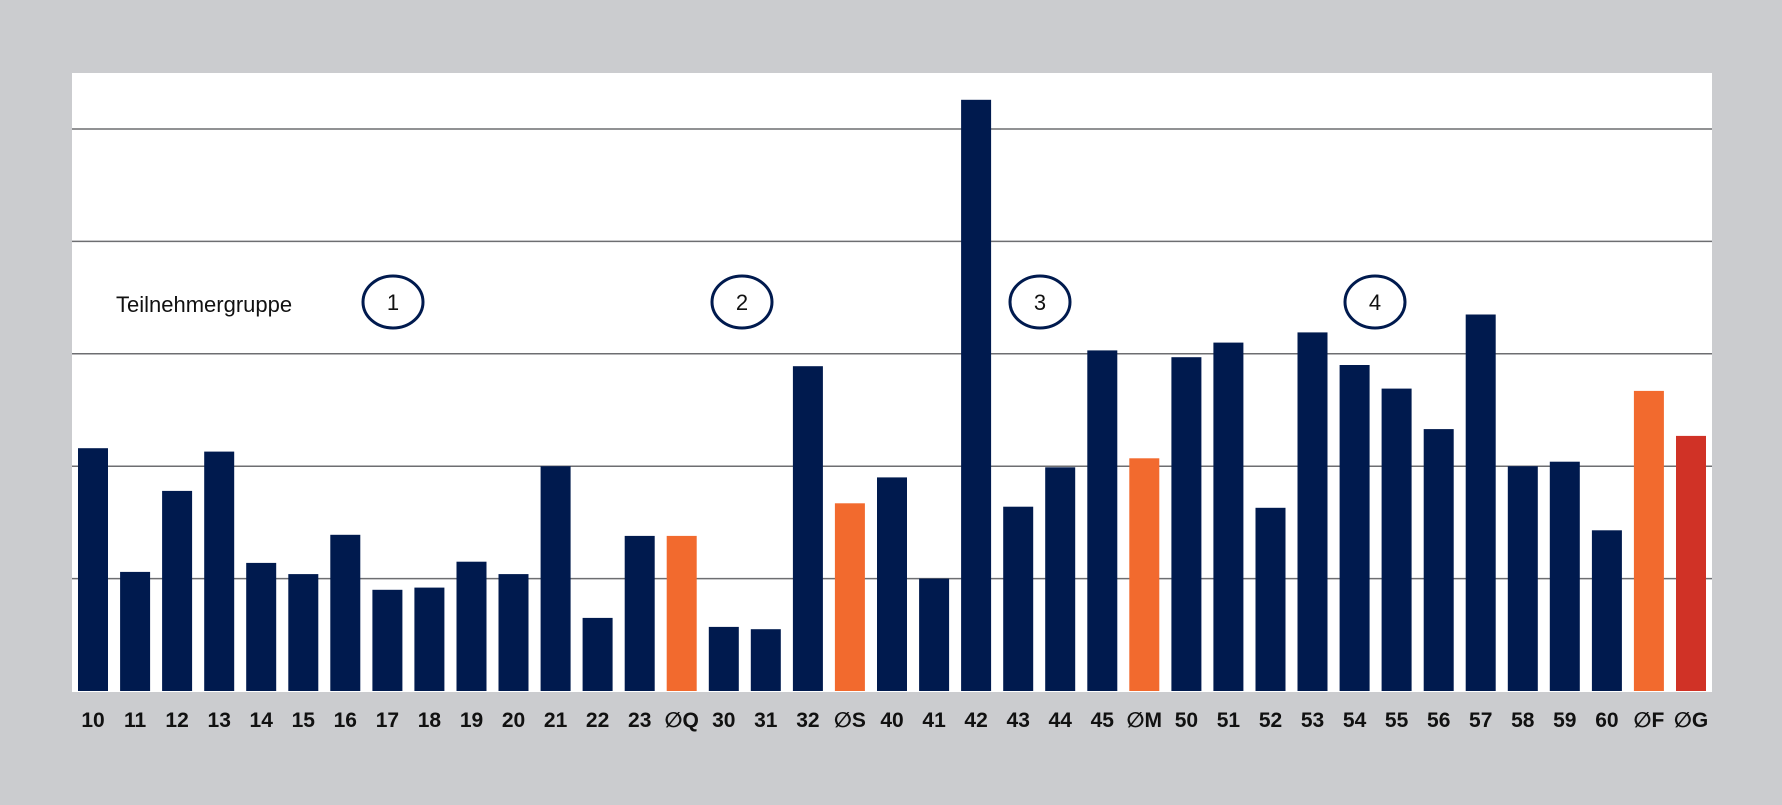 The width and height of the screenshot is (1782, 805). What do you see at coordinates (807, 720) in the screenshot?
I see `tick-label-32: 32` at bounding box center [807, 720].